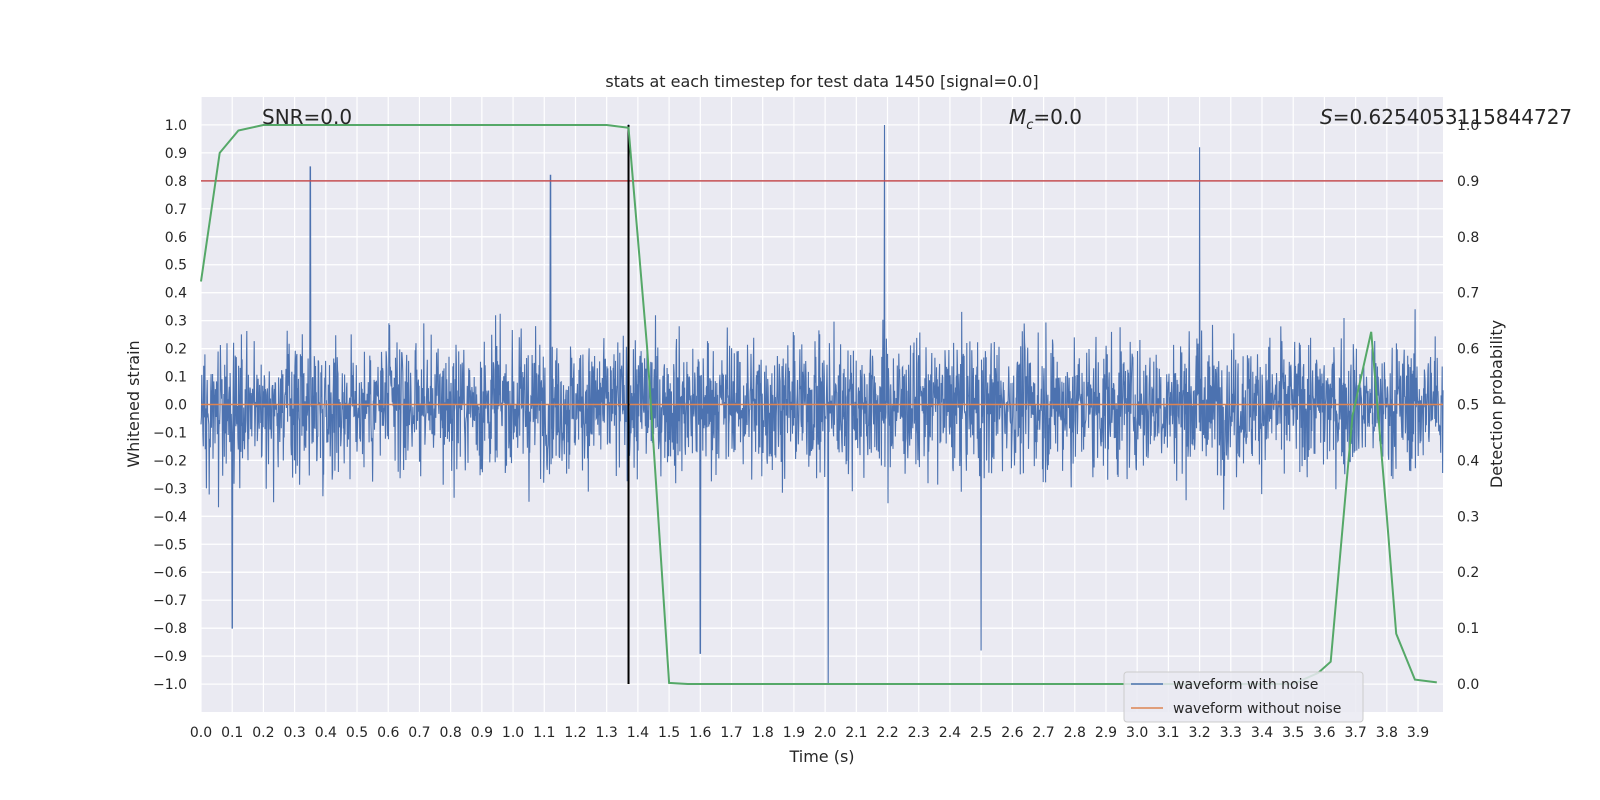  What do you see at coordinates (1293, 733) in the screenshot?
I see `x-tick-label: 3.5` at bounding box center [1293, 733].